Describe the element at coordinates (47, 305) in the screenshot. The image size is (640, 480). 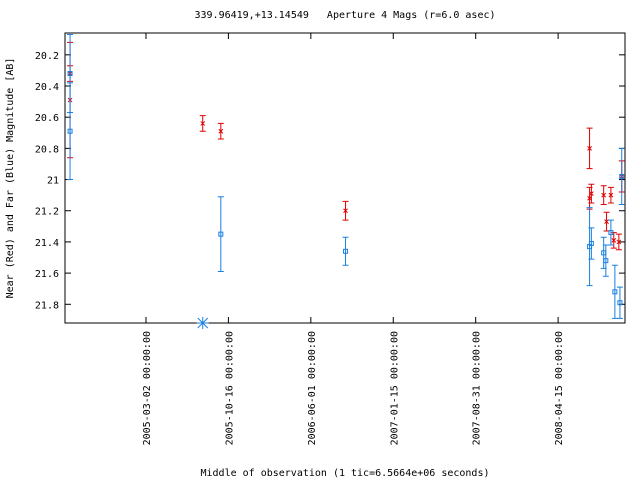
I see `y-tick-label: 21.8` at that location.